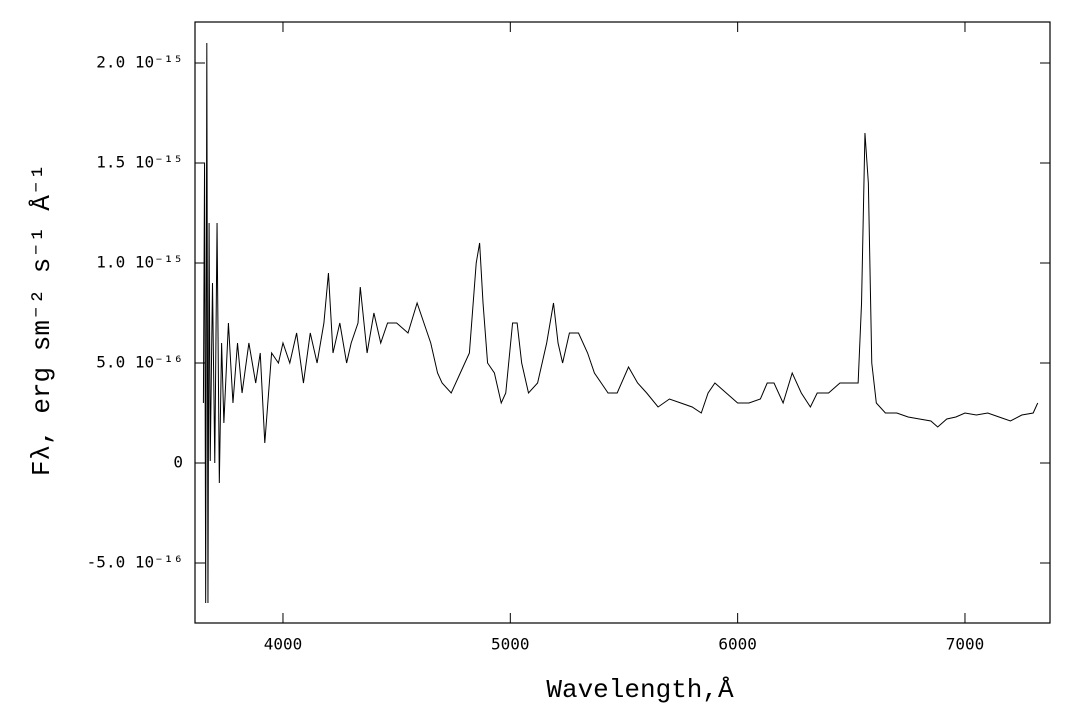 Image resolution: width=1080 pixels, height=720 pixels. I want to click on y-tick-label: 5.0 10⁻¹⁶, so click(139, 362).